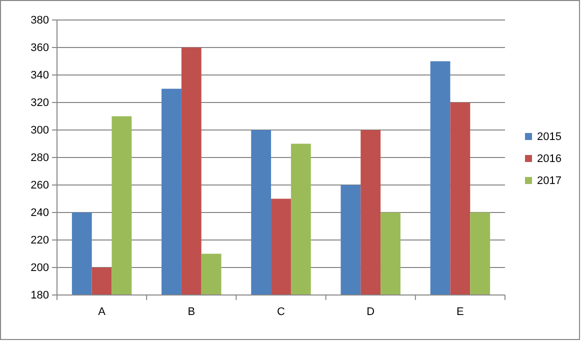 Image resolution: width=581 pixels, height=341 pixels. Describe the element at coordinates (39, 186) in the screenshot. I see `y-tick-label: 260` at that location.